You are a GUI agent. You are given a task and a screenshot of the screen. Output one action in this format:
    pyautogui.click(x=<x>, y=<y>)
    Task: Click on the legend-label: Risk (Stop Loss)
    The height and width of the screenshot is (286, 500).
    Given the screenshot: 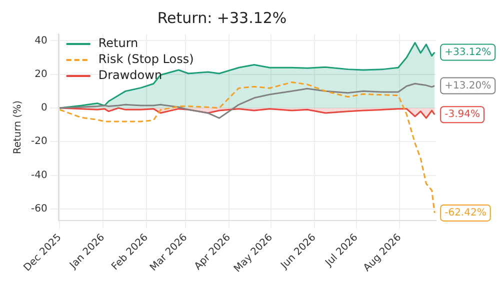 What is the action you would take?
    pyautogui.click(x=146, y=59)
    